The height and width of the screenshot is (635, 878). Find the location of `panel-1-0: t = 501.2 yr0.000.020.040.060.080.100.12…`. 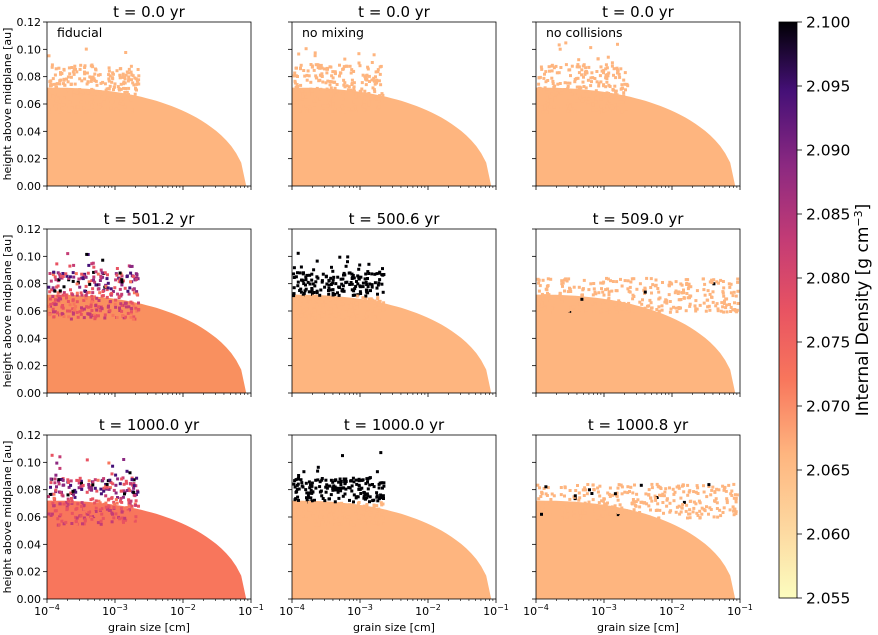

panel-1-0: t = 501.2 yr0.000.020.040.060.080.100.12… is located at coordinates (126, 305).